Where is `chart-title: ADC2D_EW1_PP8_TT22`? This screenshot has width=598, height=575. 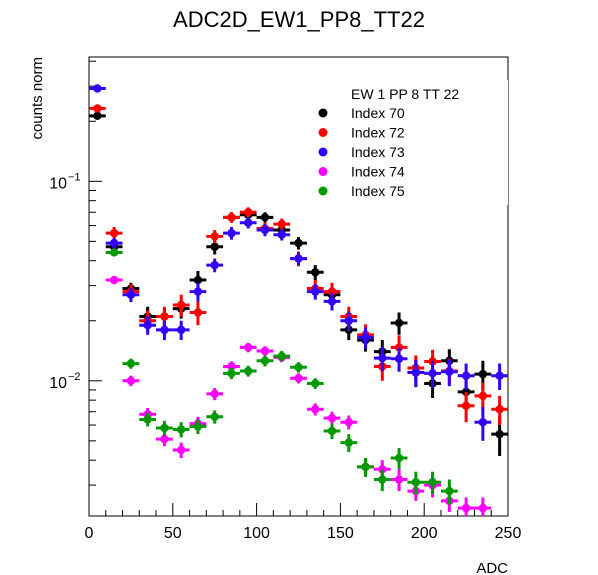 chart-title: ADC2D_EW1_PP8_TT22 is located at coordinates (299, 19).